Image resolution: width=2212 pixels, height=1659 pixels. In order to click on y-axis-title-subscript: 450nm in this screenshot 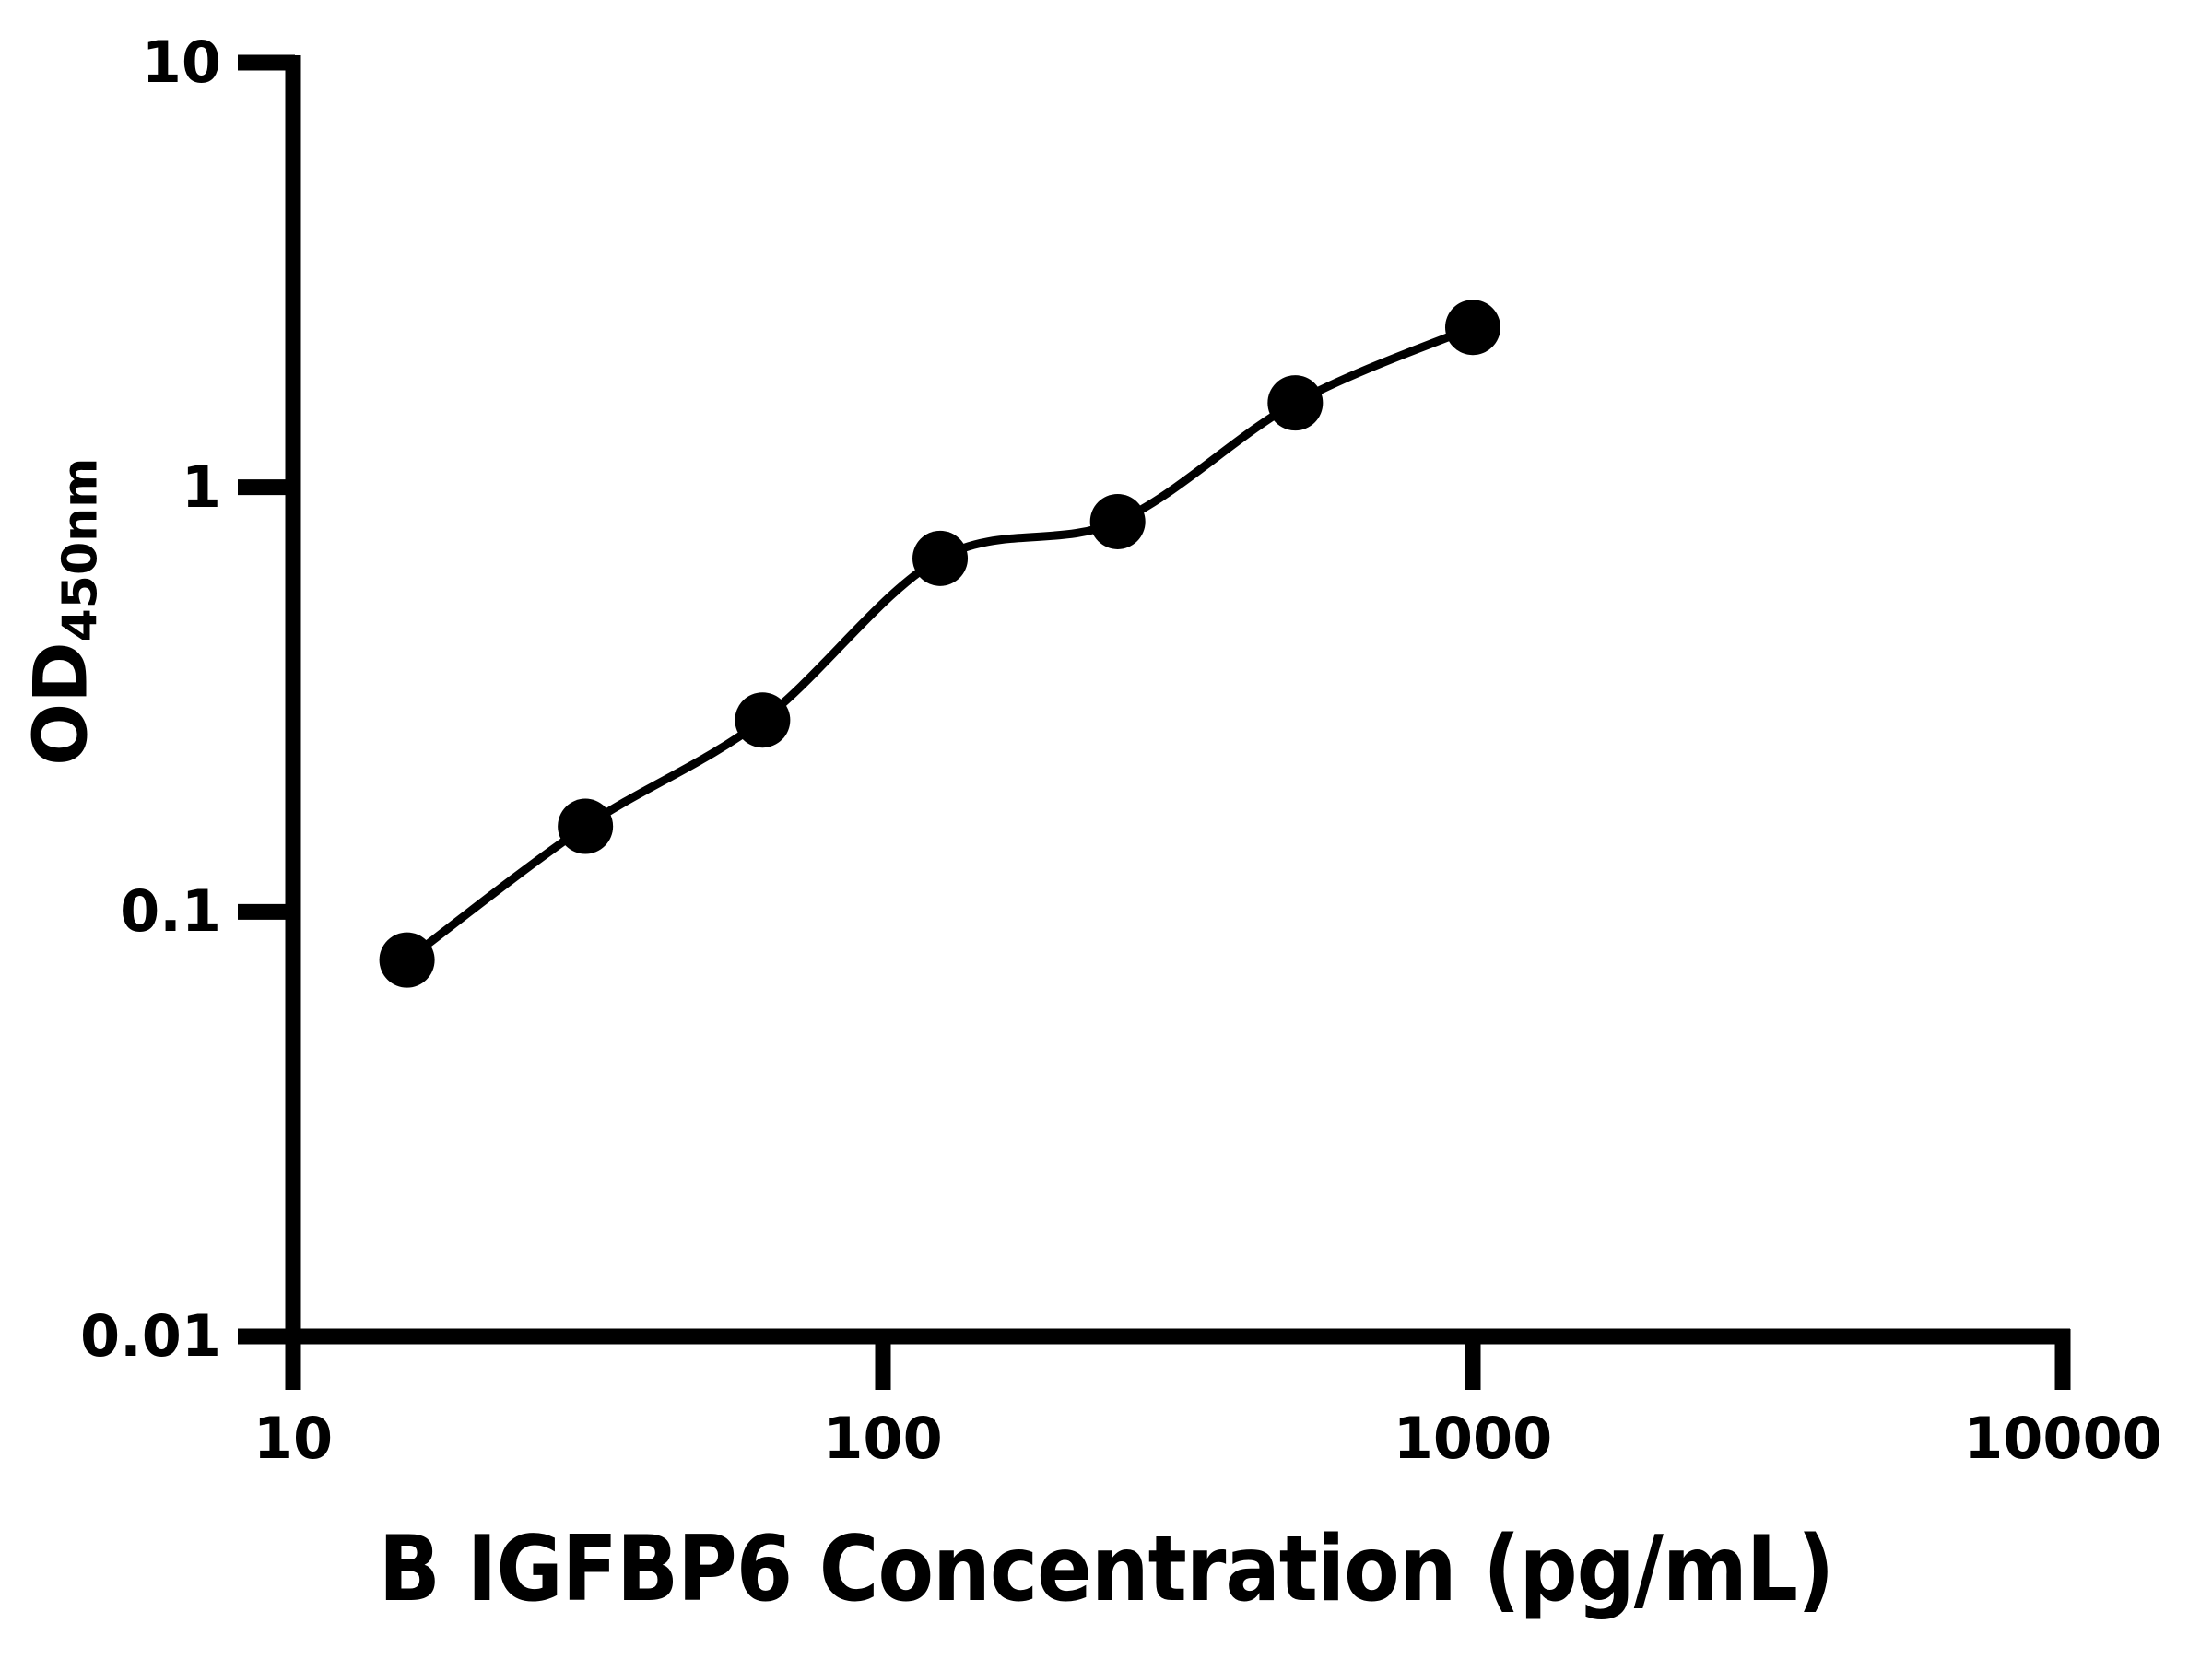, I will do `click(81, 549)`.